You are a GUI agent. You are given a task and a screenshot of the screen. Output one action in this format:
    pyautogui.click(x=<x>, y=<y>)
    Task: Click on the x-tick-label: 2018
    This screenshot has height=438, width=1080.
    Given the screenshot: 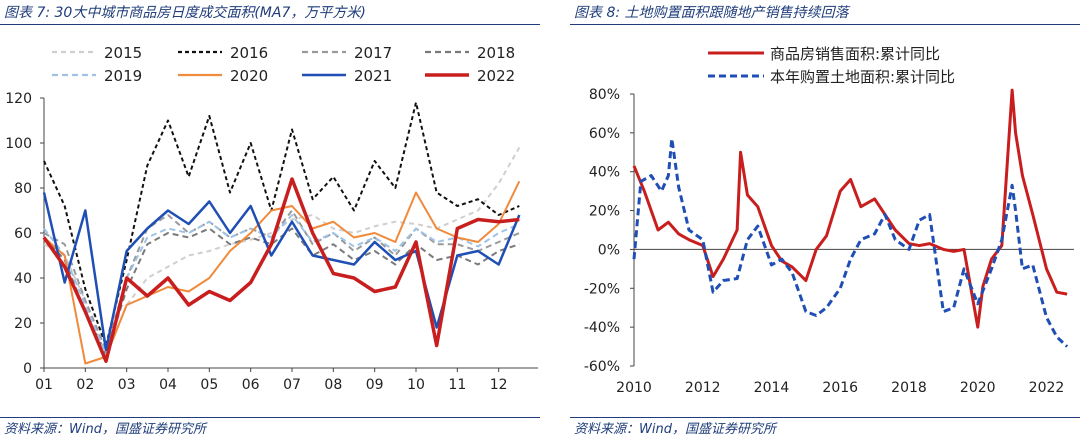 What is the action you would take?
    pyautogui.click(x=909, y=388)
    